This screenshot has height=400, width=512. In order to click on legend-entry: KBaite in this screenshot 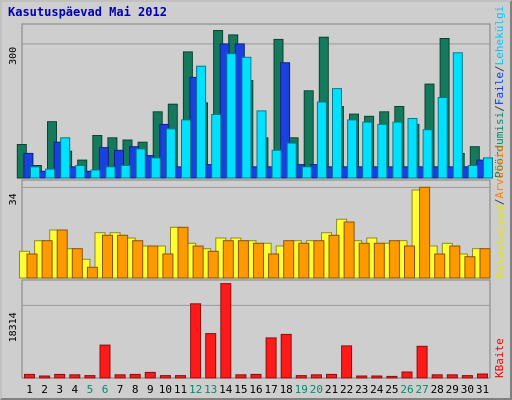, I will do `click(499, 358)`.